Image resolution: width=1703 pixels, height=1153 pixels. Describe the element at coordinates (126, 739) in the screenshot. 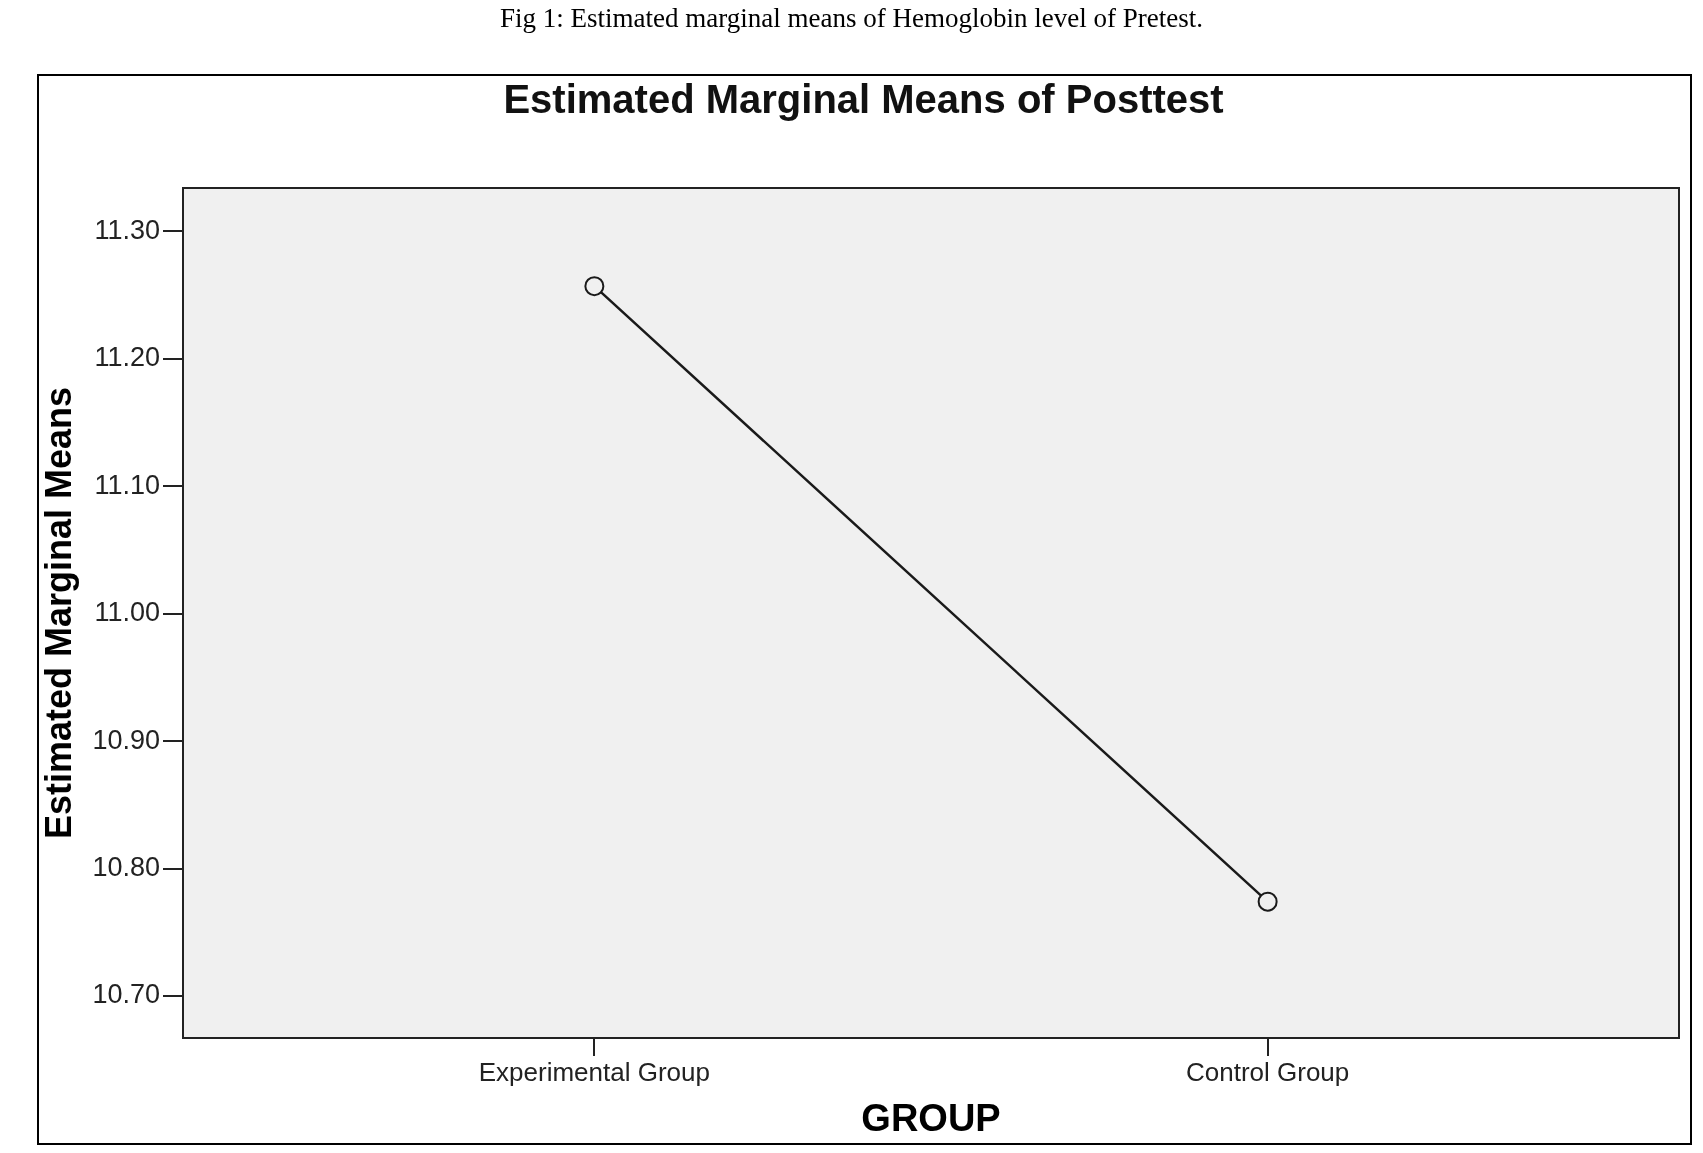

I see `y-tick-label: 10.90` at that location.